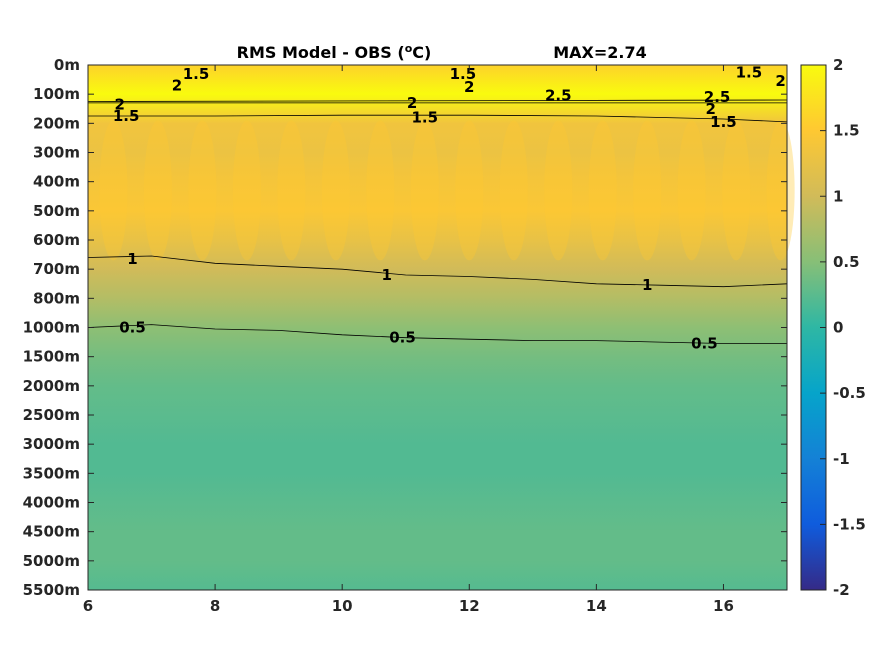 Image resolution: width=875 pixels, height=656 pixels. What do you see at coordinates (51, 532) in the screenshot?
I see `y-tick-label: 4500m` at bounding box center [51, 532].